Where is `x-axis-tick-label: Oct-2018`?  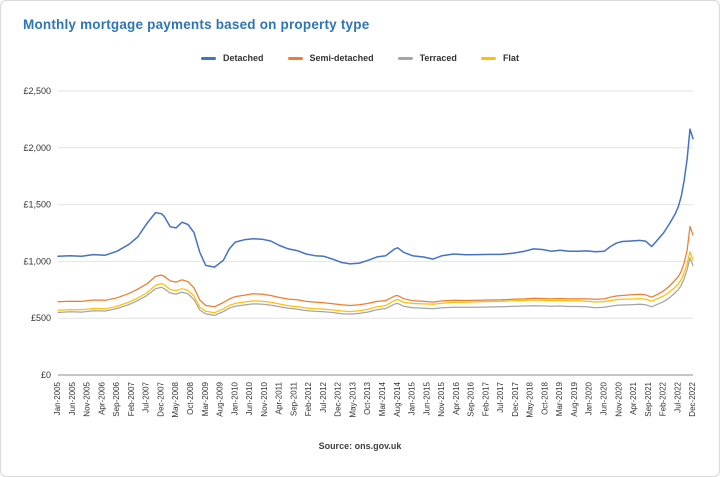
x-axis-tick-label: Oct-2018 is located at coordinates (544, 397).